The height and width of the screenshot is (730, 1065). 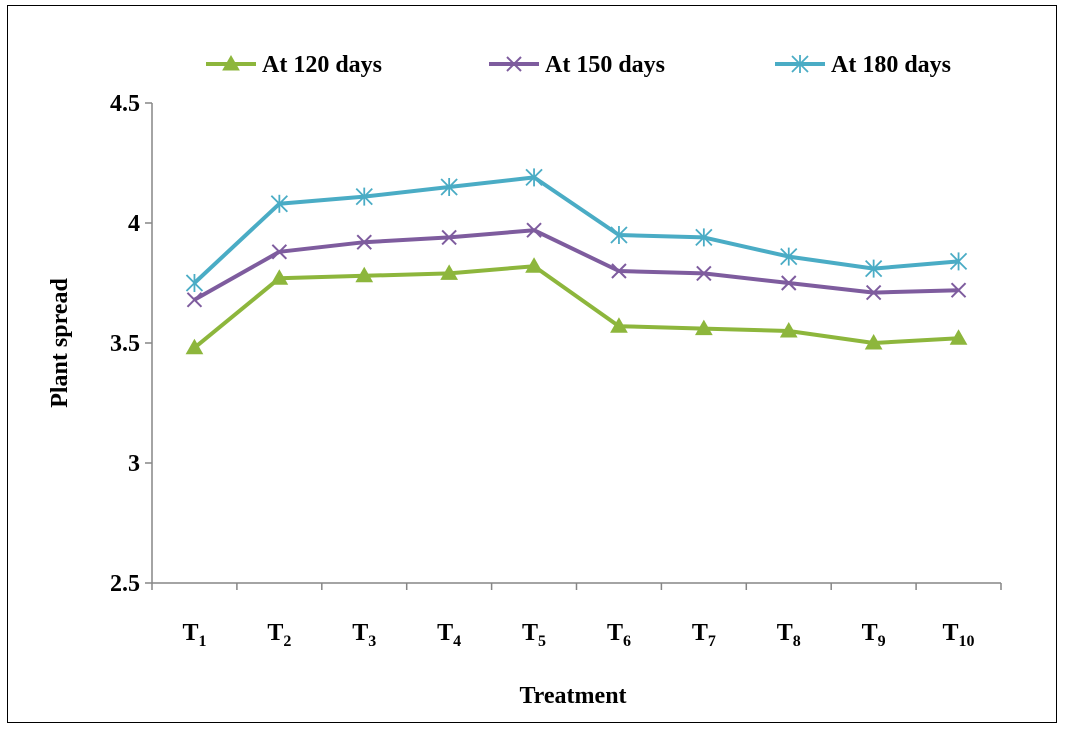 I want to click on legend: At 120 days At 150 days At 180 days, so click(x=578, y=65).